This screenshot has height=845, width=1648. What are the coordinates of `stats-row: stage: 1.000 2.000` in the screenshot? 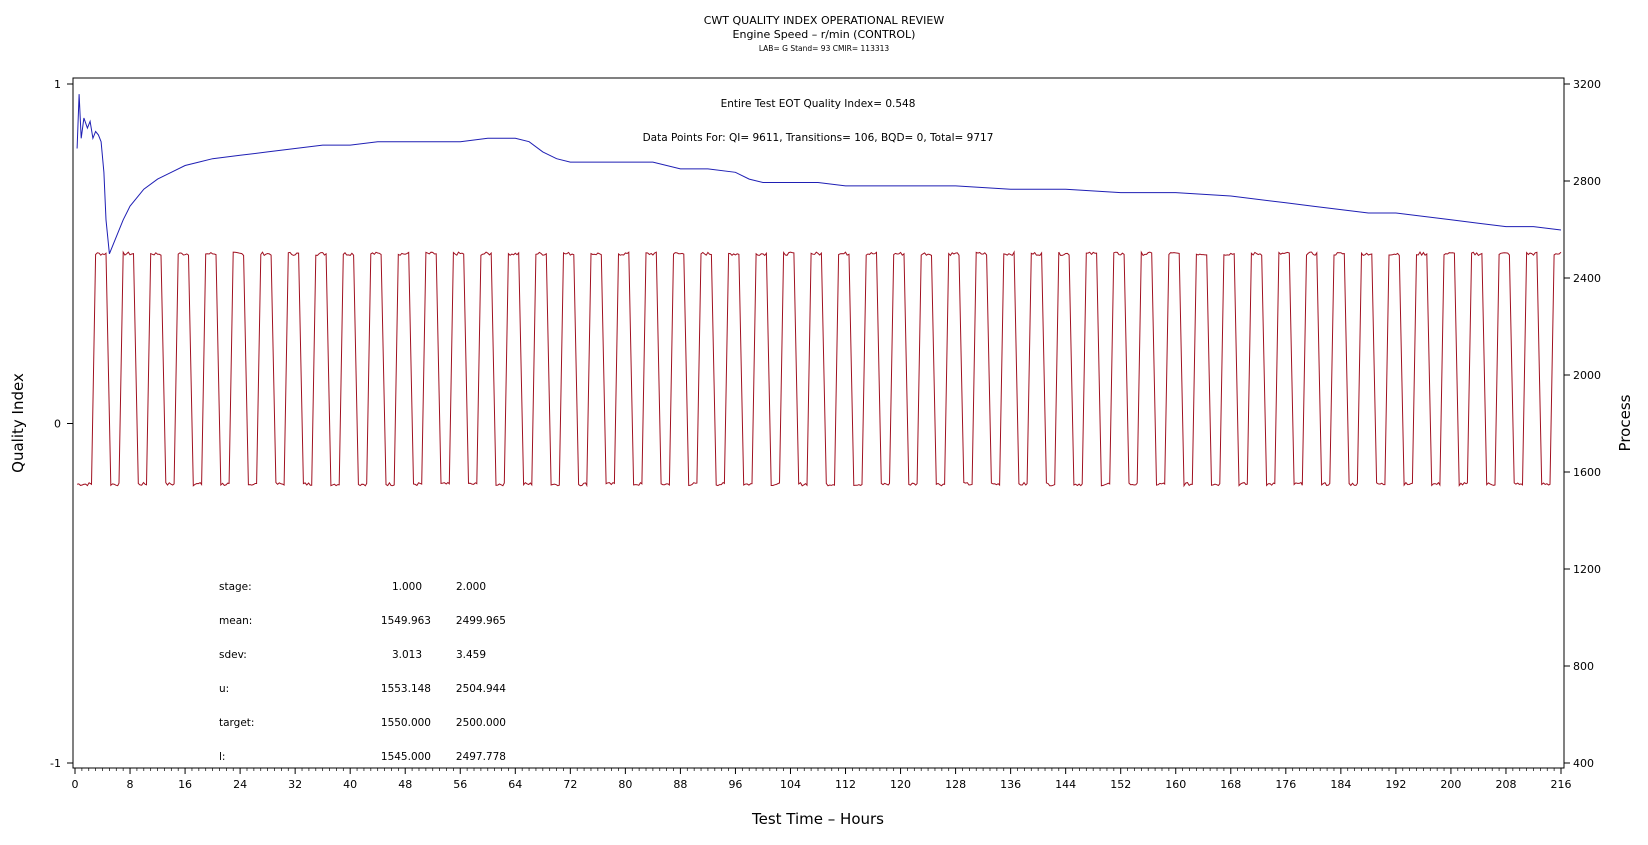 It's located at (352, 587).